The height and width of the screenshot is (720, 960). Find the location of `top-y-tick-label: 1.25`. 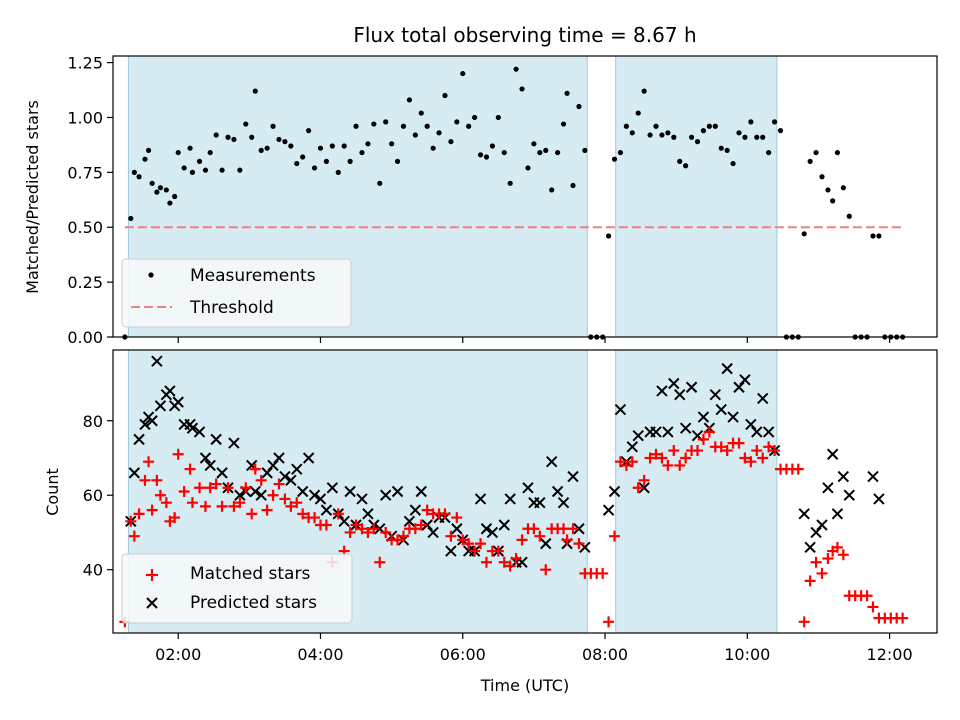

top-y-tick-label: 1.25 is located at coordinates (85, 63).